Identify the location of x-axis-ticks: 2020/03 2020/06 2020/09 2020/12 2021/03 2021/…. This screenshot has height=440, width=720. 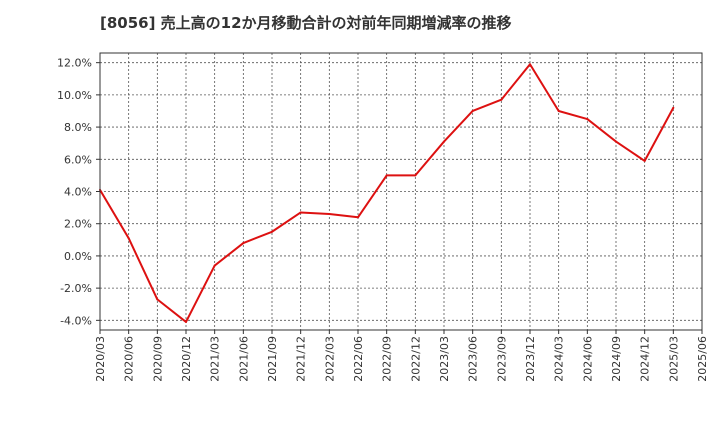
(401, 356).